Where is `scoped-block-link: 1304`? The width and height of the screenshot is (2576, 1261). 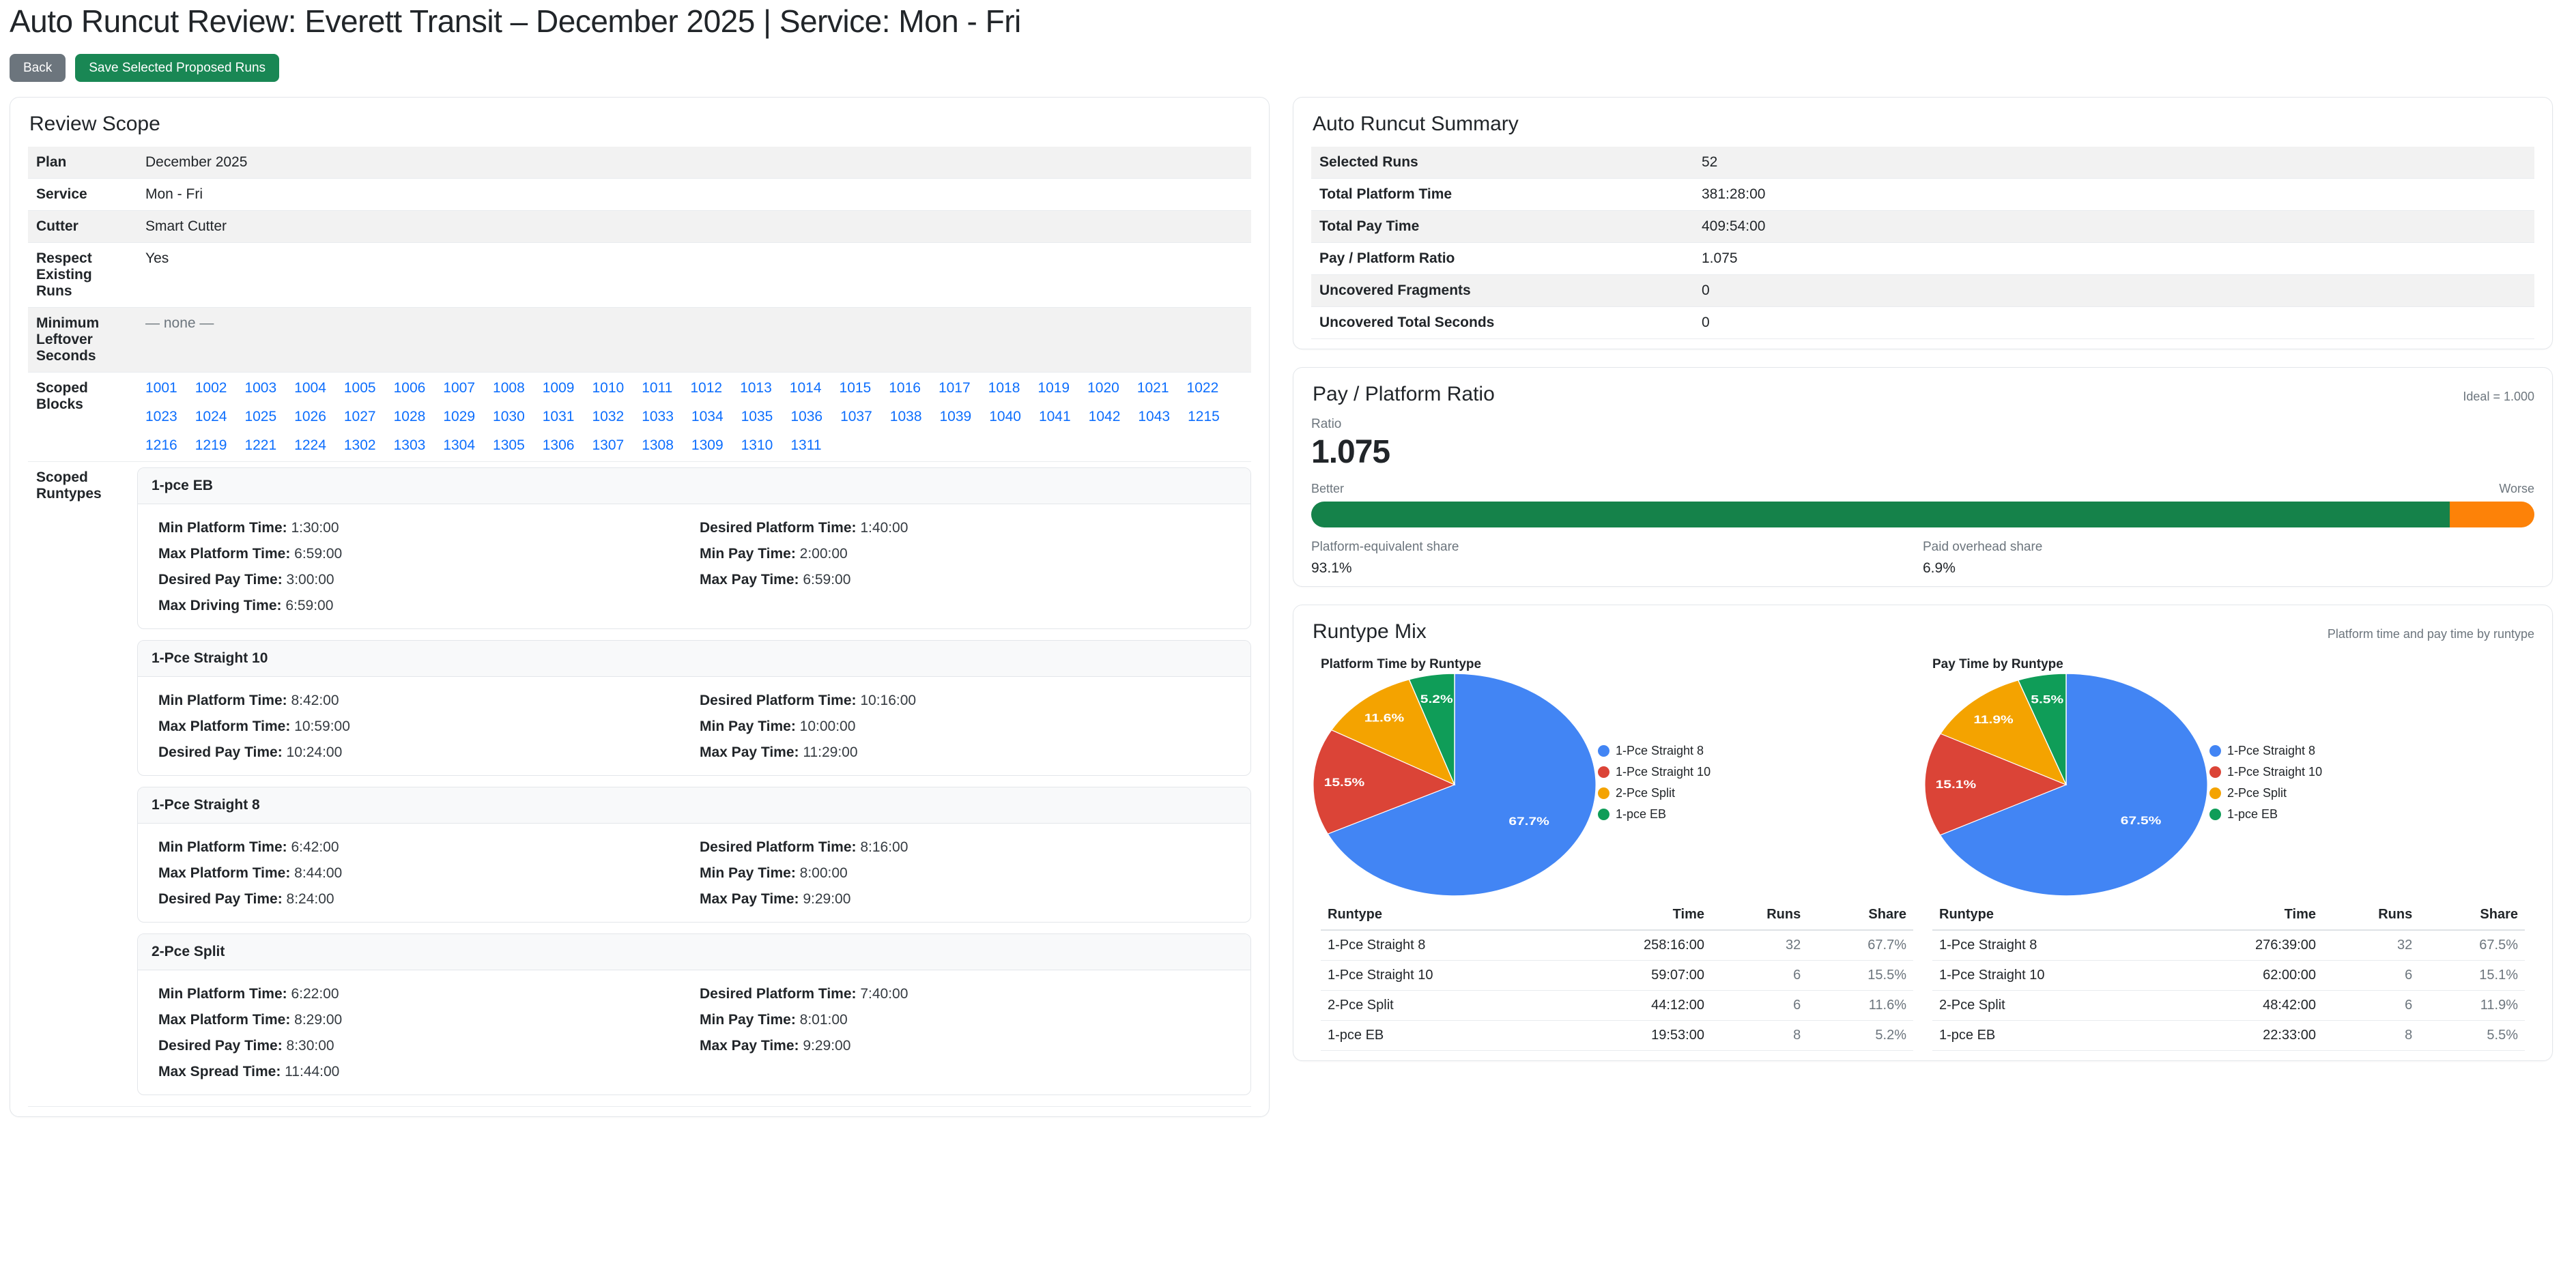
scoped-block-link: 1304 is located at coordinates (459, 445).